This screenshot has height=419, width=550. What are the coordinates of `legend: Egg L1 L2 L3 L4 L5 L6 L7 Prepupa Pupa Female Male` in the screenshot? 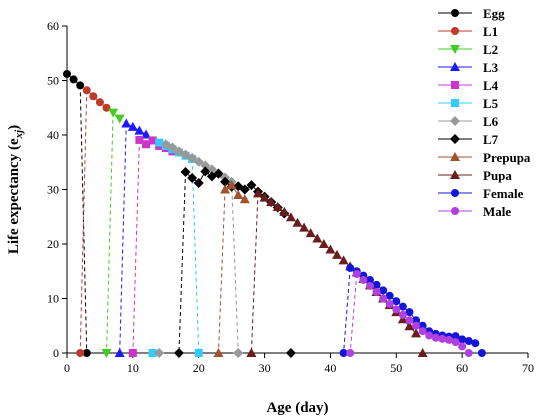 It's located at (484, 112).